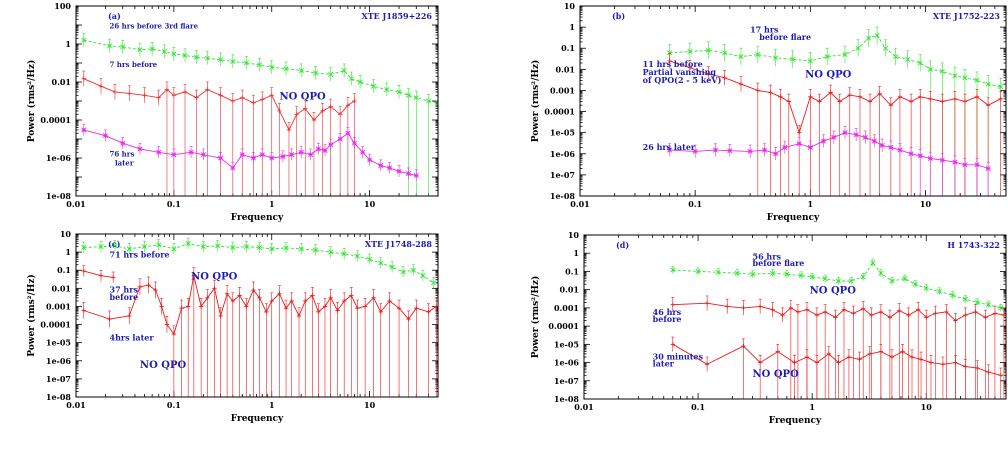 Image resolution: width=1008 pixels, height=458 pixels. Describe the element at coordinates (563, 326) in the screenshot. I see `y-tick-label: 0.0001` at that location.